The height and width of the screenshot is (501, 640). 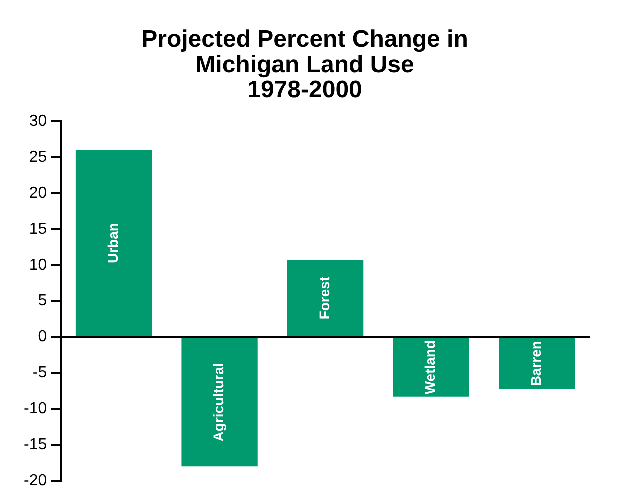 I want to click on y-tick-label: 25, so click(x=38, y=157).